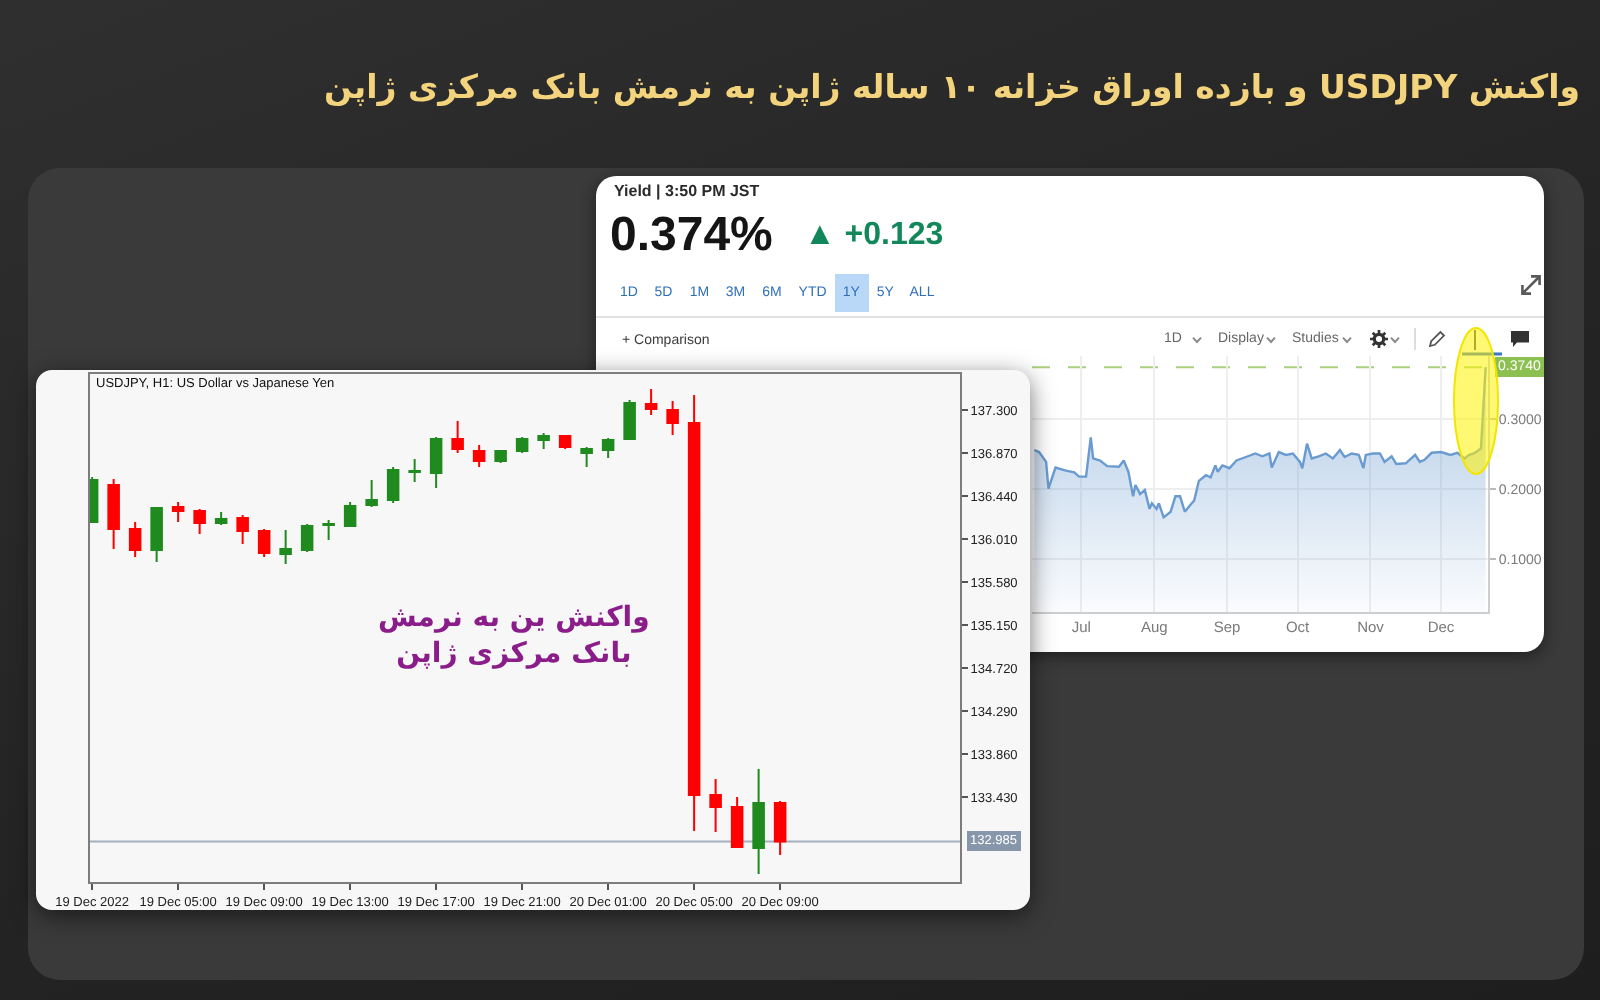 This screenshot has width=1600, height=1000. I want to click on text: Yield | 3:50 PM JST, so click(687, 191).